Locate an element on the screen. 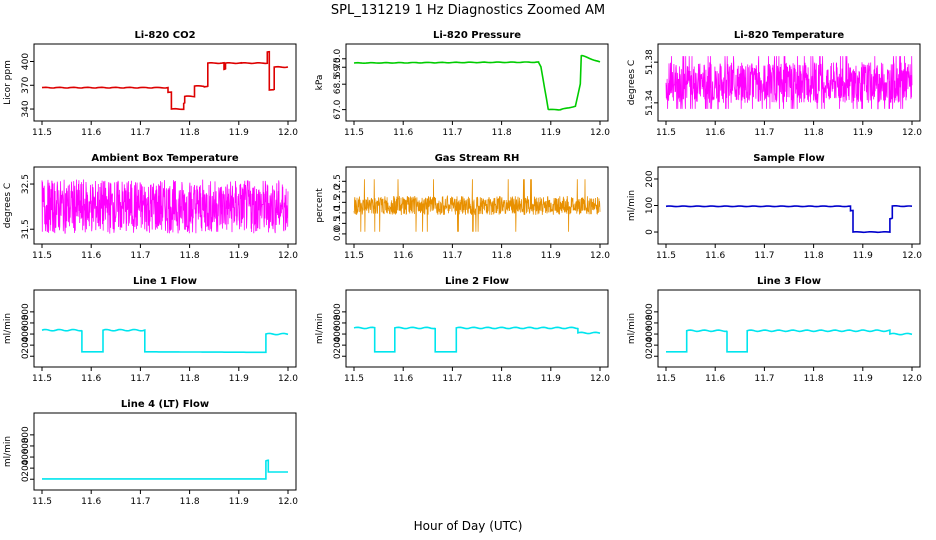 Image resolution: width=936 pixels, height=540 pixels. y-tick-label: 51.38 is located at coordinates (650, 62).